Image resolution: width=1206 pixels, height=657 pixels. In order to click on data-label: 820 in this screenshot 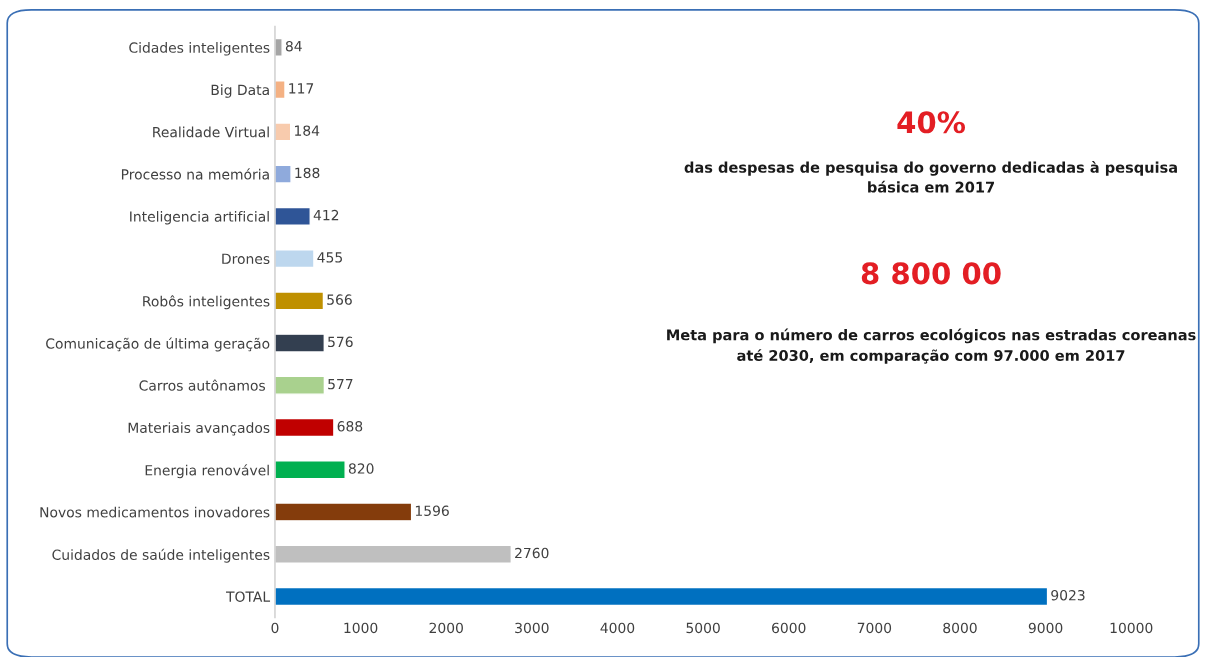, I will do `click(361, 468)`.